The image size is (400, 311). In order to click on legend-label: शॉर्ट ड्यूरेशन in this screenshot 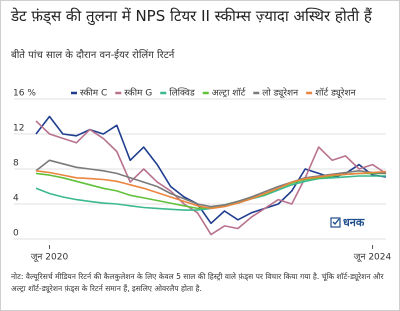, I will do `click(335, 93)`.